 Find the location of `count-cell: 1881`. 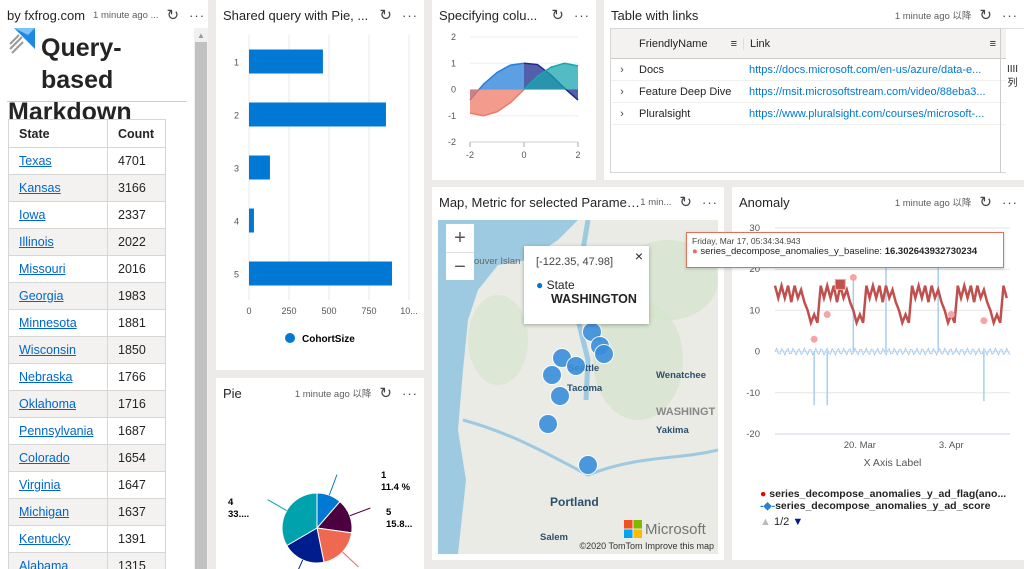

count-cell: 1881 is located at coordinates (136, 323).